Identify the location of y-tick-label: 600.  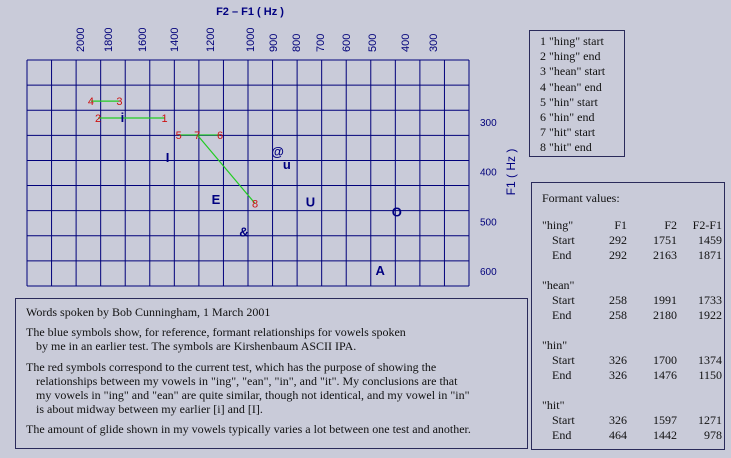
(488, 272).